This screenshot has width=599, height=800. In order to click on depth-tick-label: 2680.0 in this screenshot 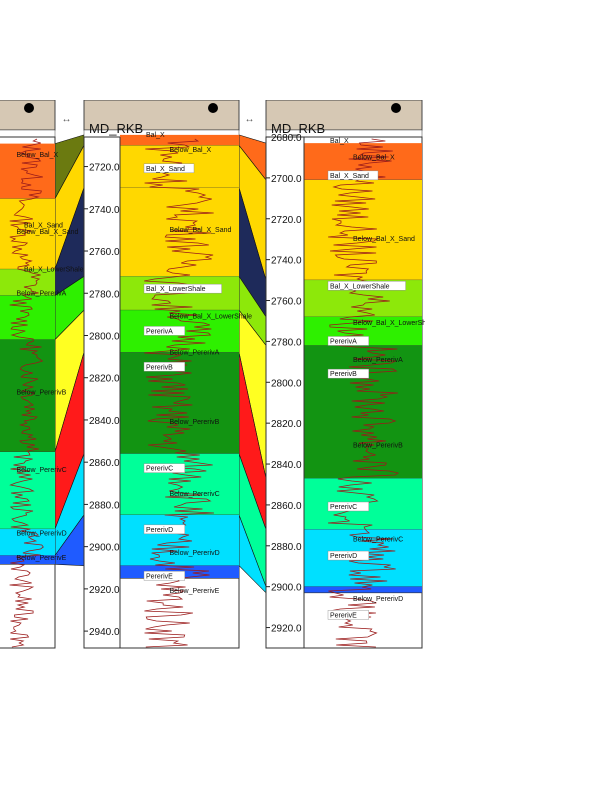, I will do `click(286, 138)`.